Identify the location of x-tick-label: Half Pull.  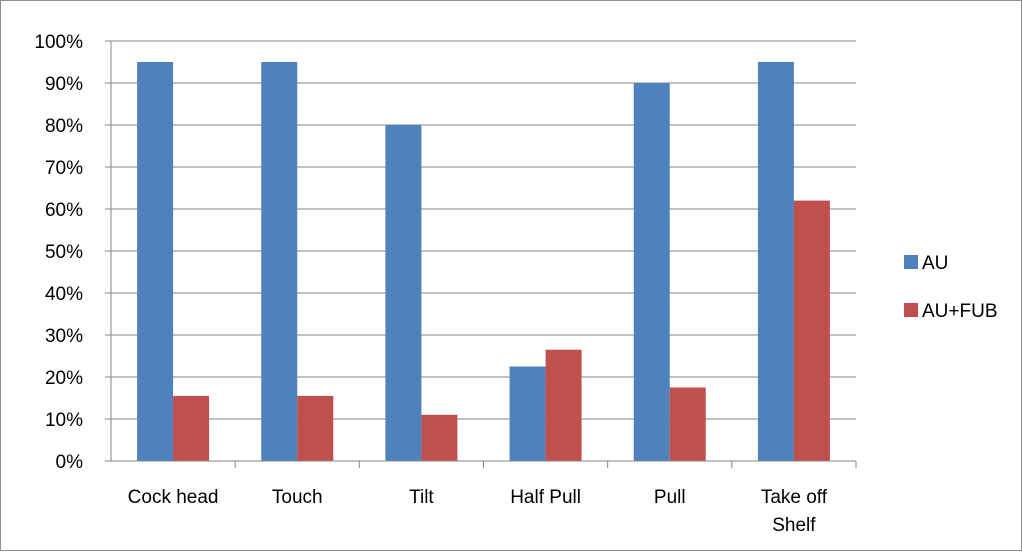
(545, 497).